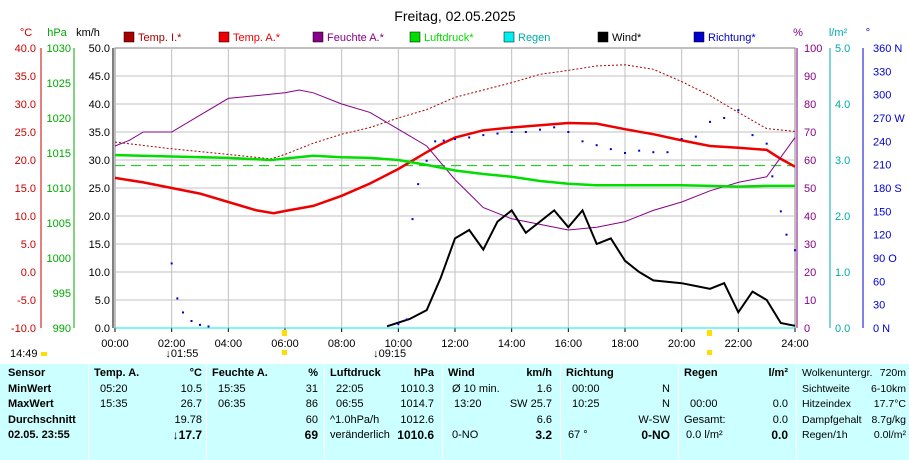  I want to click on wind-avg10-value: 1.6, so click(544, 388).